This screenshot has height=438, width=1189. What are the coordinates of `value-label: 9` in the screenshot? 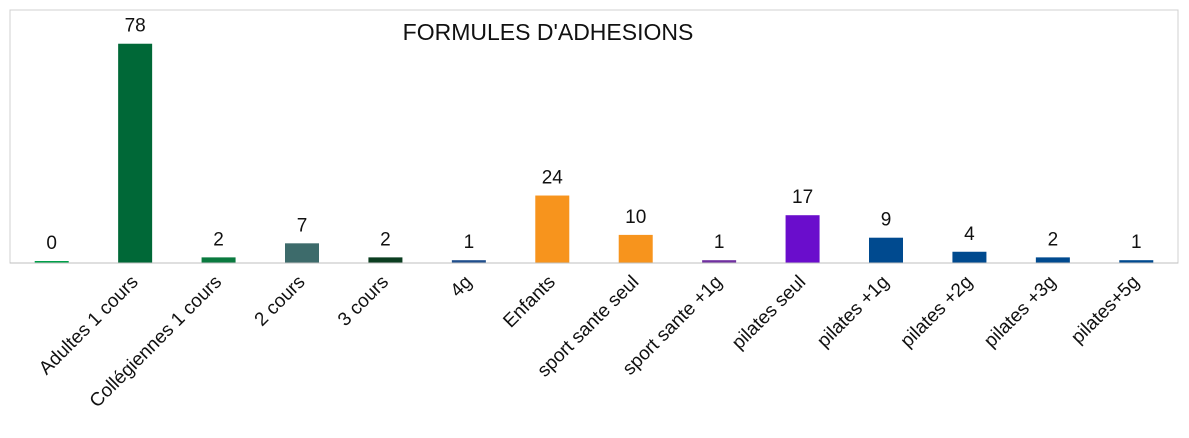 It's located at (886, 220).